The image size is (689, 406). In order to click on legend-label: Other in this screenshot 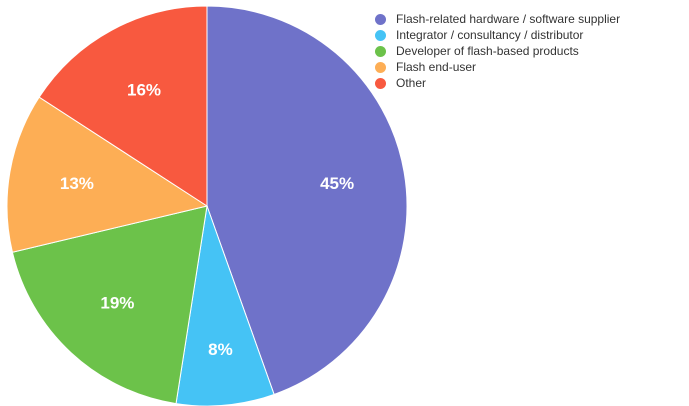, I will do `click(411, 83)`.